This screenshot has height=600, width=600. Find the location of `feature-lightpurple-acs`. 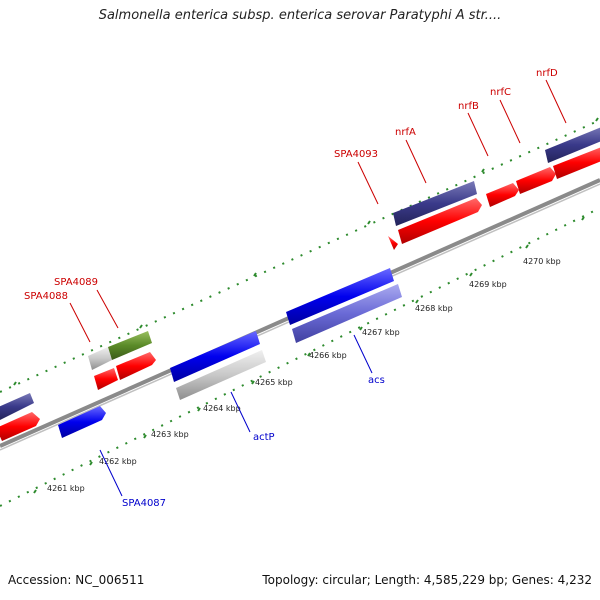

feature-lightpurple-acs is located at coordinates (347, 313).